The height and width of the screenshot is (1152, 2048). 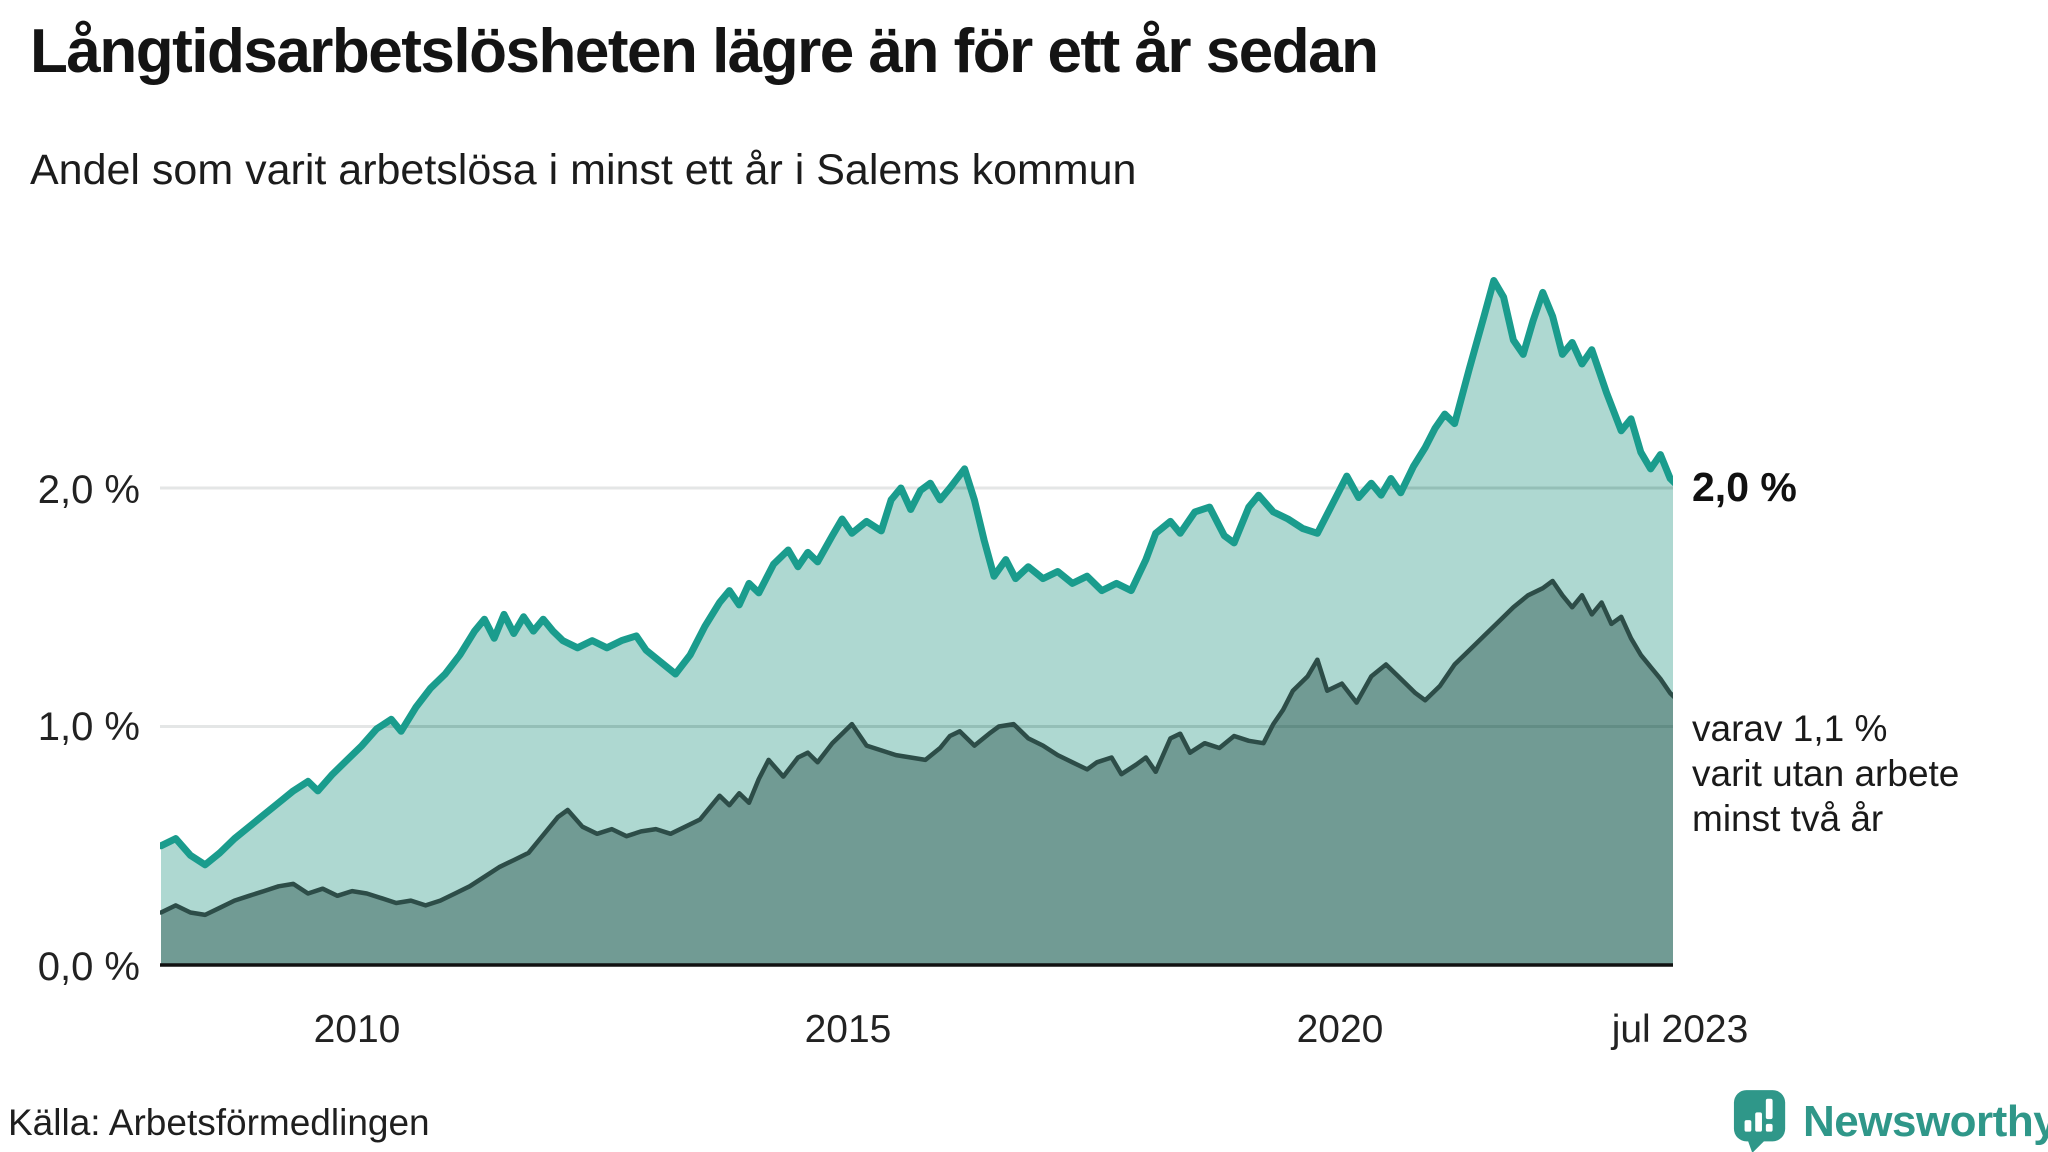 What do you see at coordinates (1340, 1029) in the screenshot?
I see `x-tick-label-2020: 2020` at bounding box center [1340, 1029].